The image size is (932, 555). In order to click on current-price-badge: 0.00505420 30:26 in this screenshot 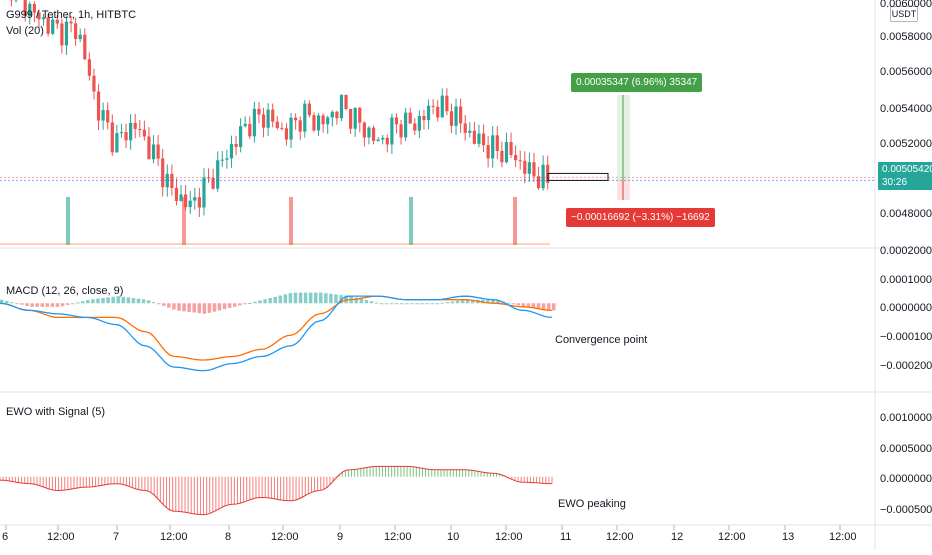, I will do `click(905, 176)`.